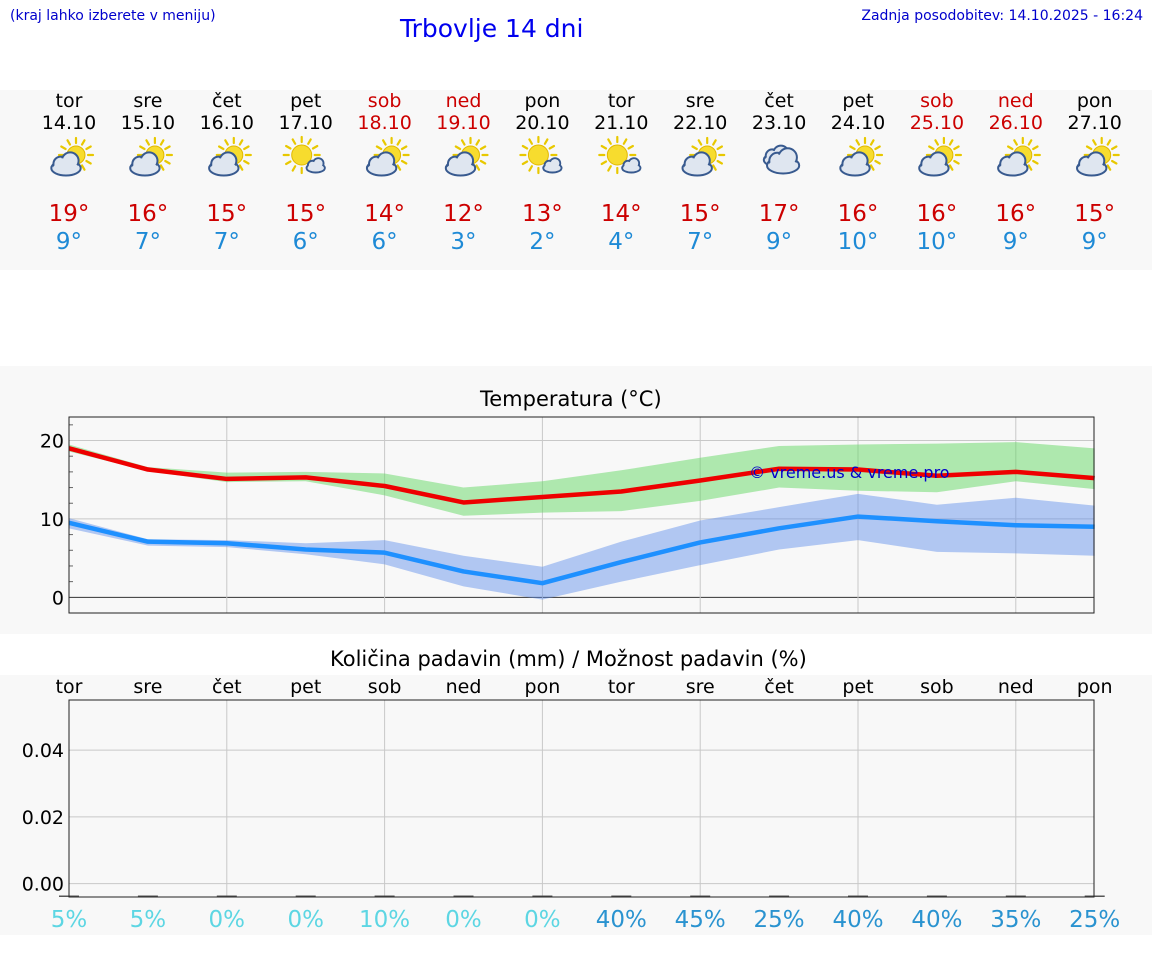 This screenshot has height=975, width=1152. I want to click on precip-day-label: sre, so click(147, 687).